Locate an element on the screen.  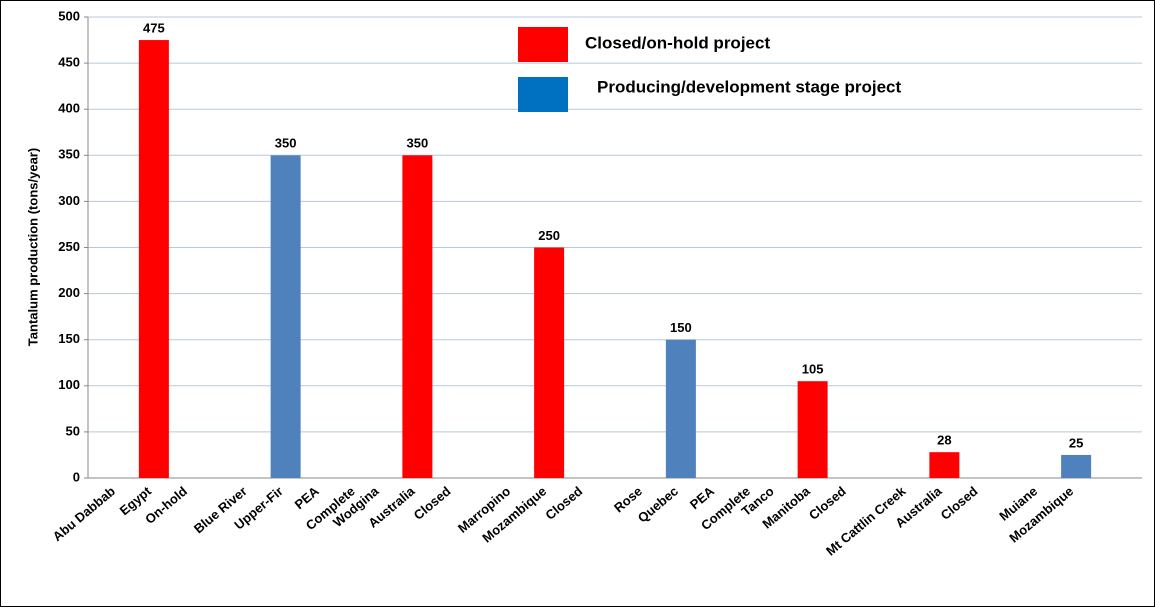
legend-label: Closed/on-hold project is located at coordinates (677, 42).